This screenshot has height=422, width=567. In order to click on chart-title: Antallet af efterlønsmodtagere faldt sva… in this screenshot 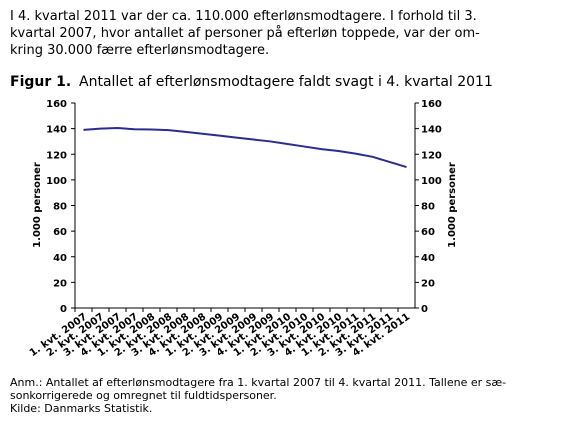, I will do `click(286, 82)`.